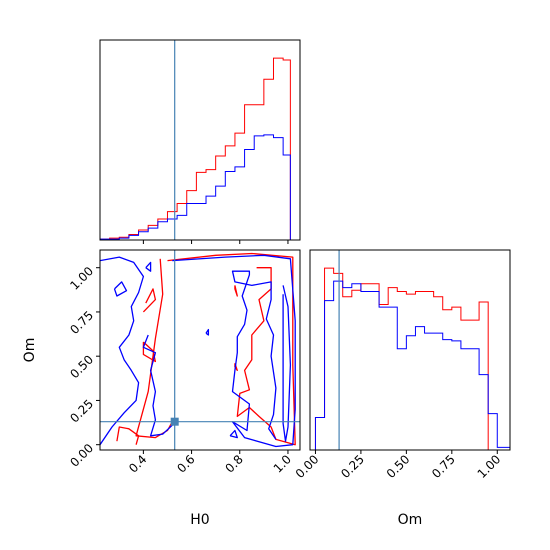  Describe the element at coordinates (352, 466) in the screenshot. I see `om-hist-x-tick-label: 0.25` at that location.